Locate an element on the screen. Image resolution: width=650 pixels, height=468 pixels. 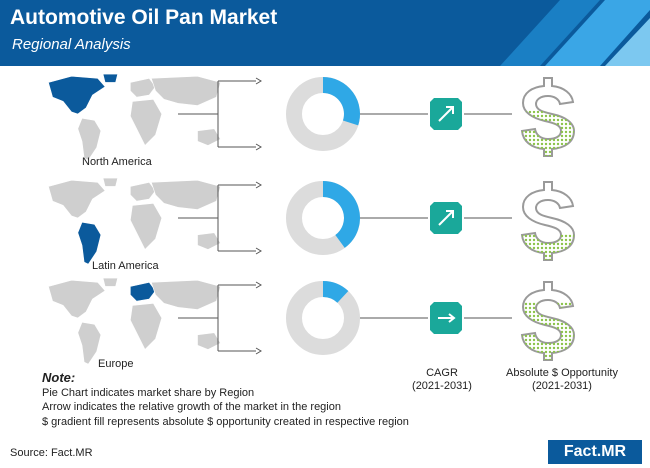
cagr-period: (2021-2031) is located at coordinates (442, 386).